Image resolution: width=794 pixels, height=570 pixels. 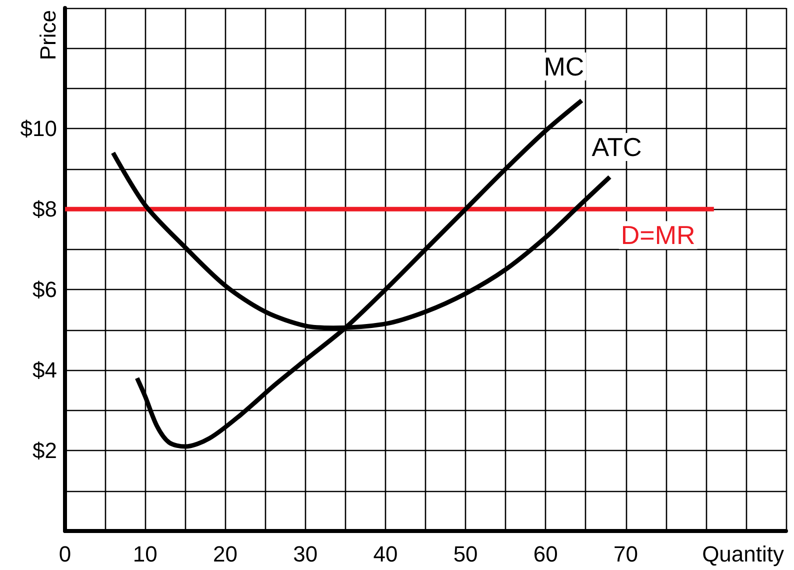 What do you see at coordinates (145, 554) in the screenshot?
I see `x-tick-label: 10` at bounding box center [145, 554].